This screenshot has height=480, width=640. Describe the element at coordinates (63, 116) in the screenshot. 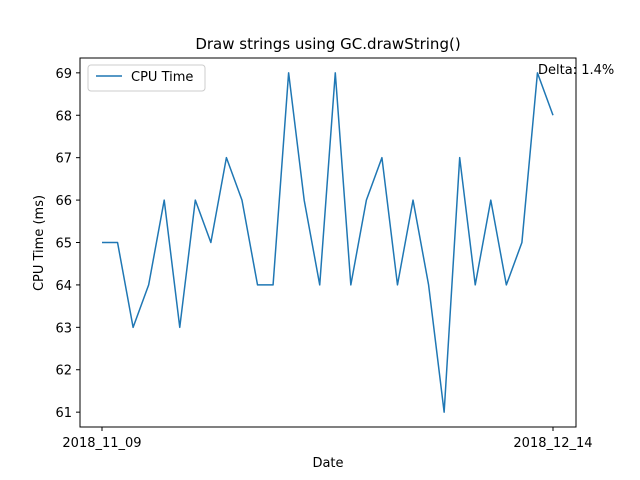

I see `y-tick-label: 68` at that location.